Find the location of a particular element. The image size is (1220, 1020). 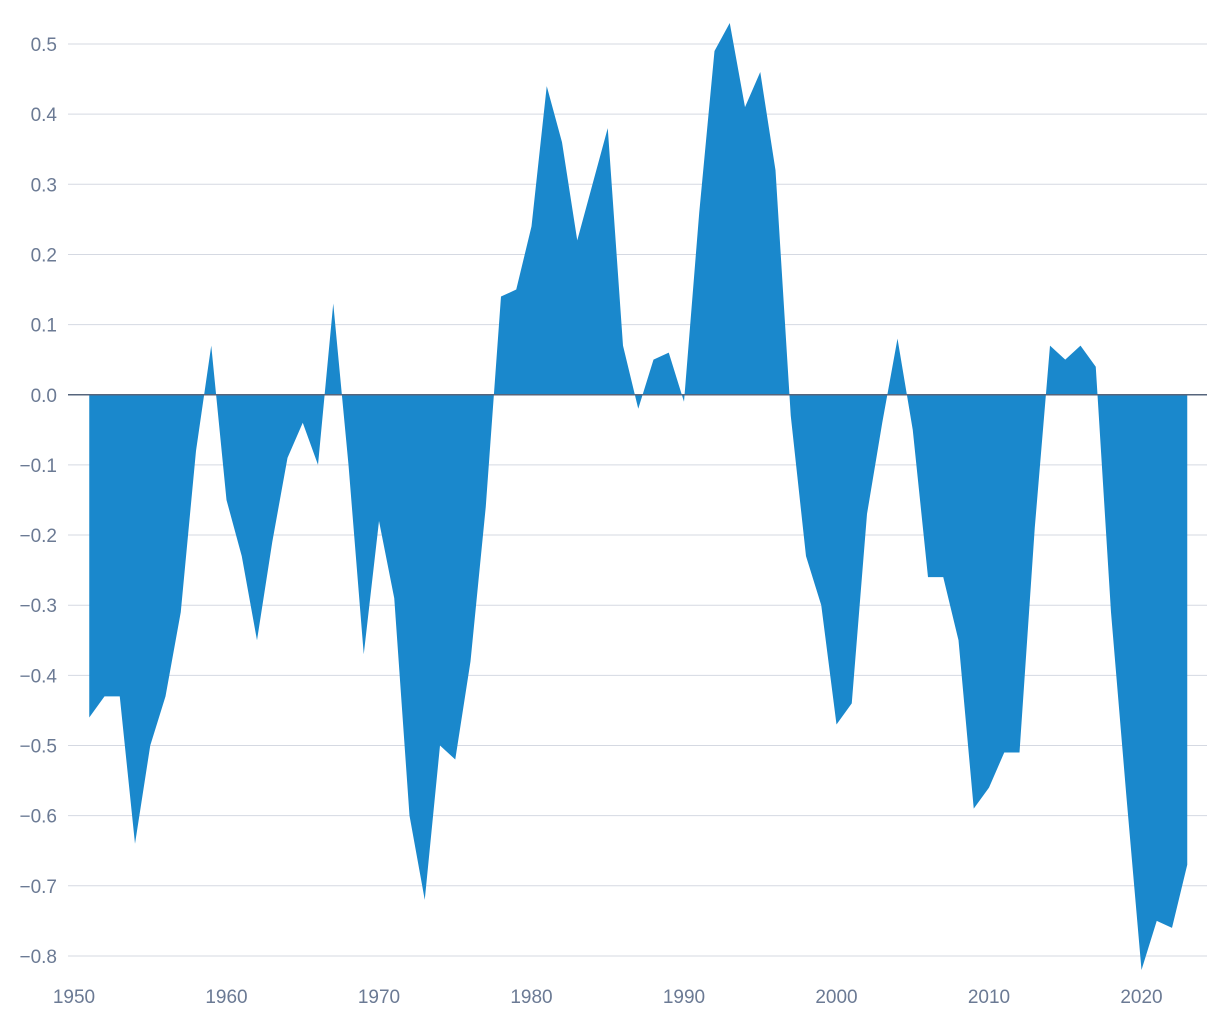

x-tick-label: 2020 is located at coordinates (1141, 997).